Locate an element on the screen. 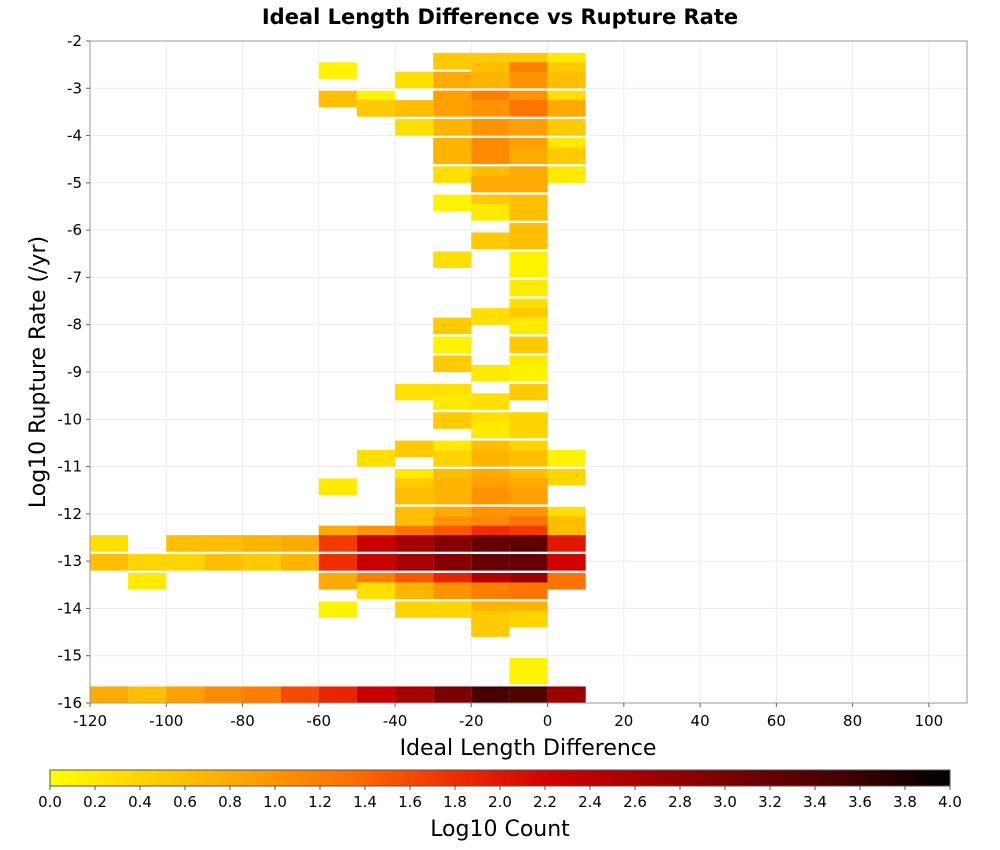 The width and height of the screenshot is (1000, 850). colorbar is located at coordinates (500, 778).